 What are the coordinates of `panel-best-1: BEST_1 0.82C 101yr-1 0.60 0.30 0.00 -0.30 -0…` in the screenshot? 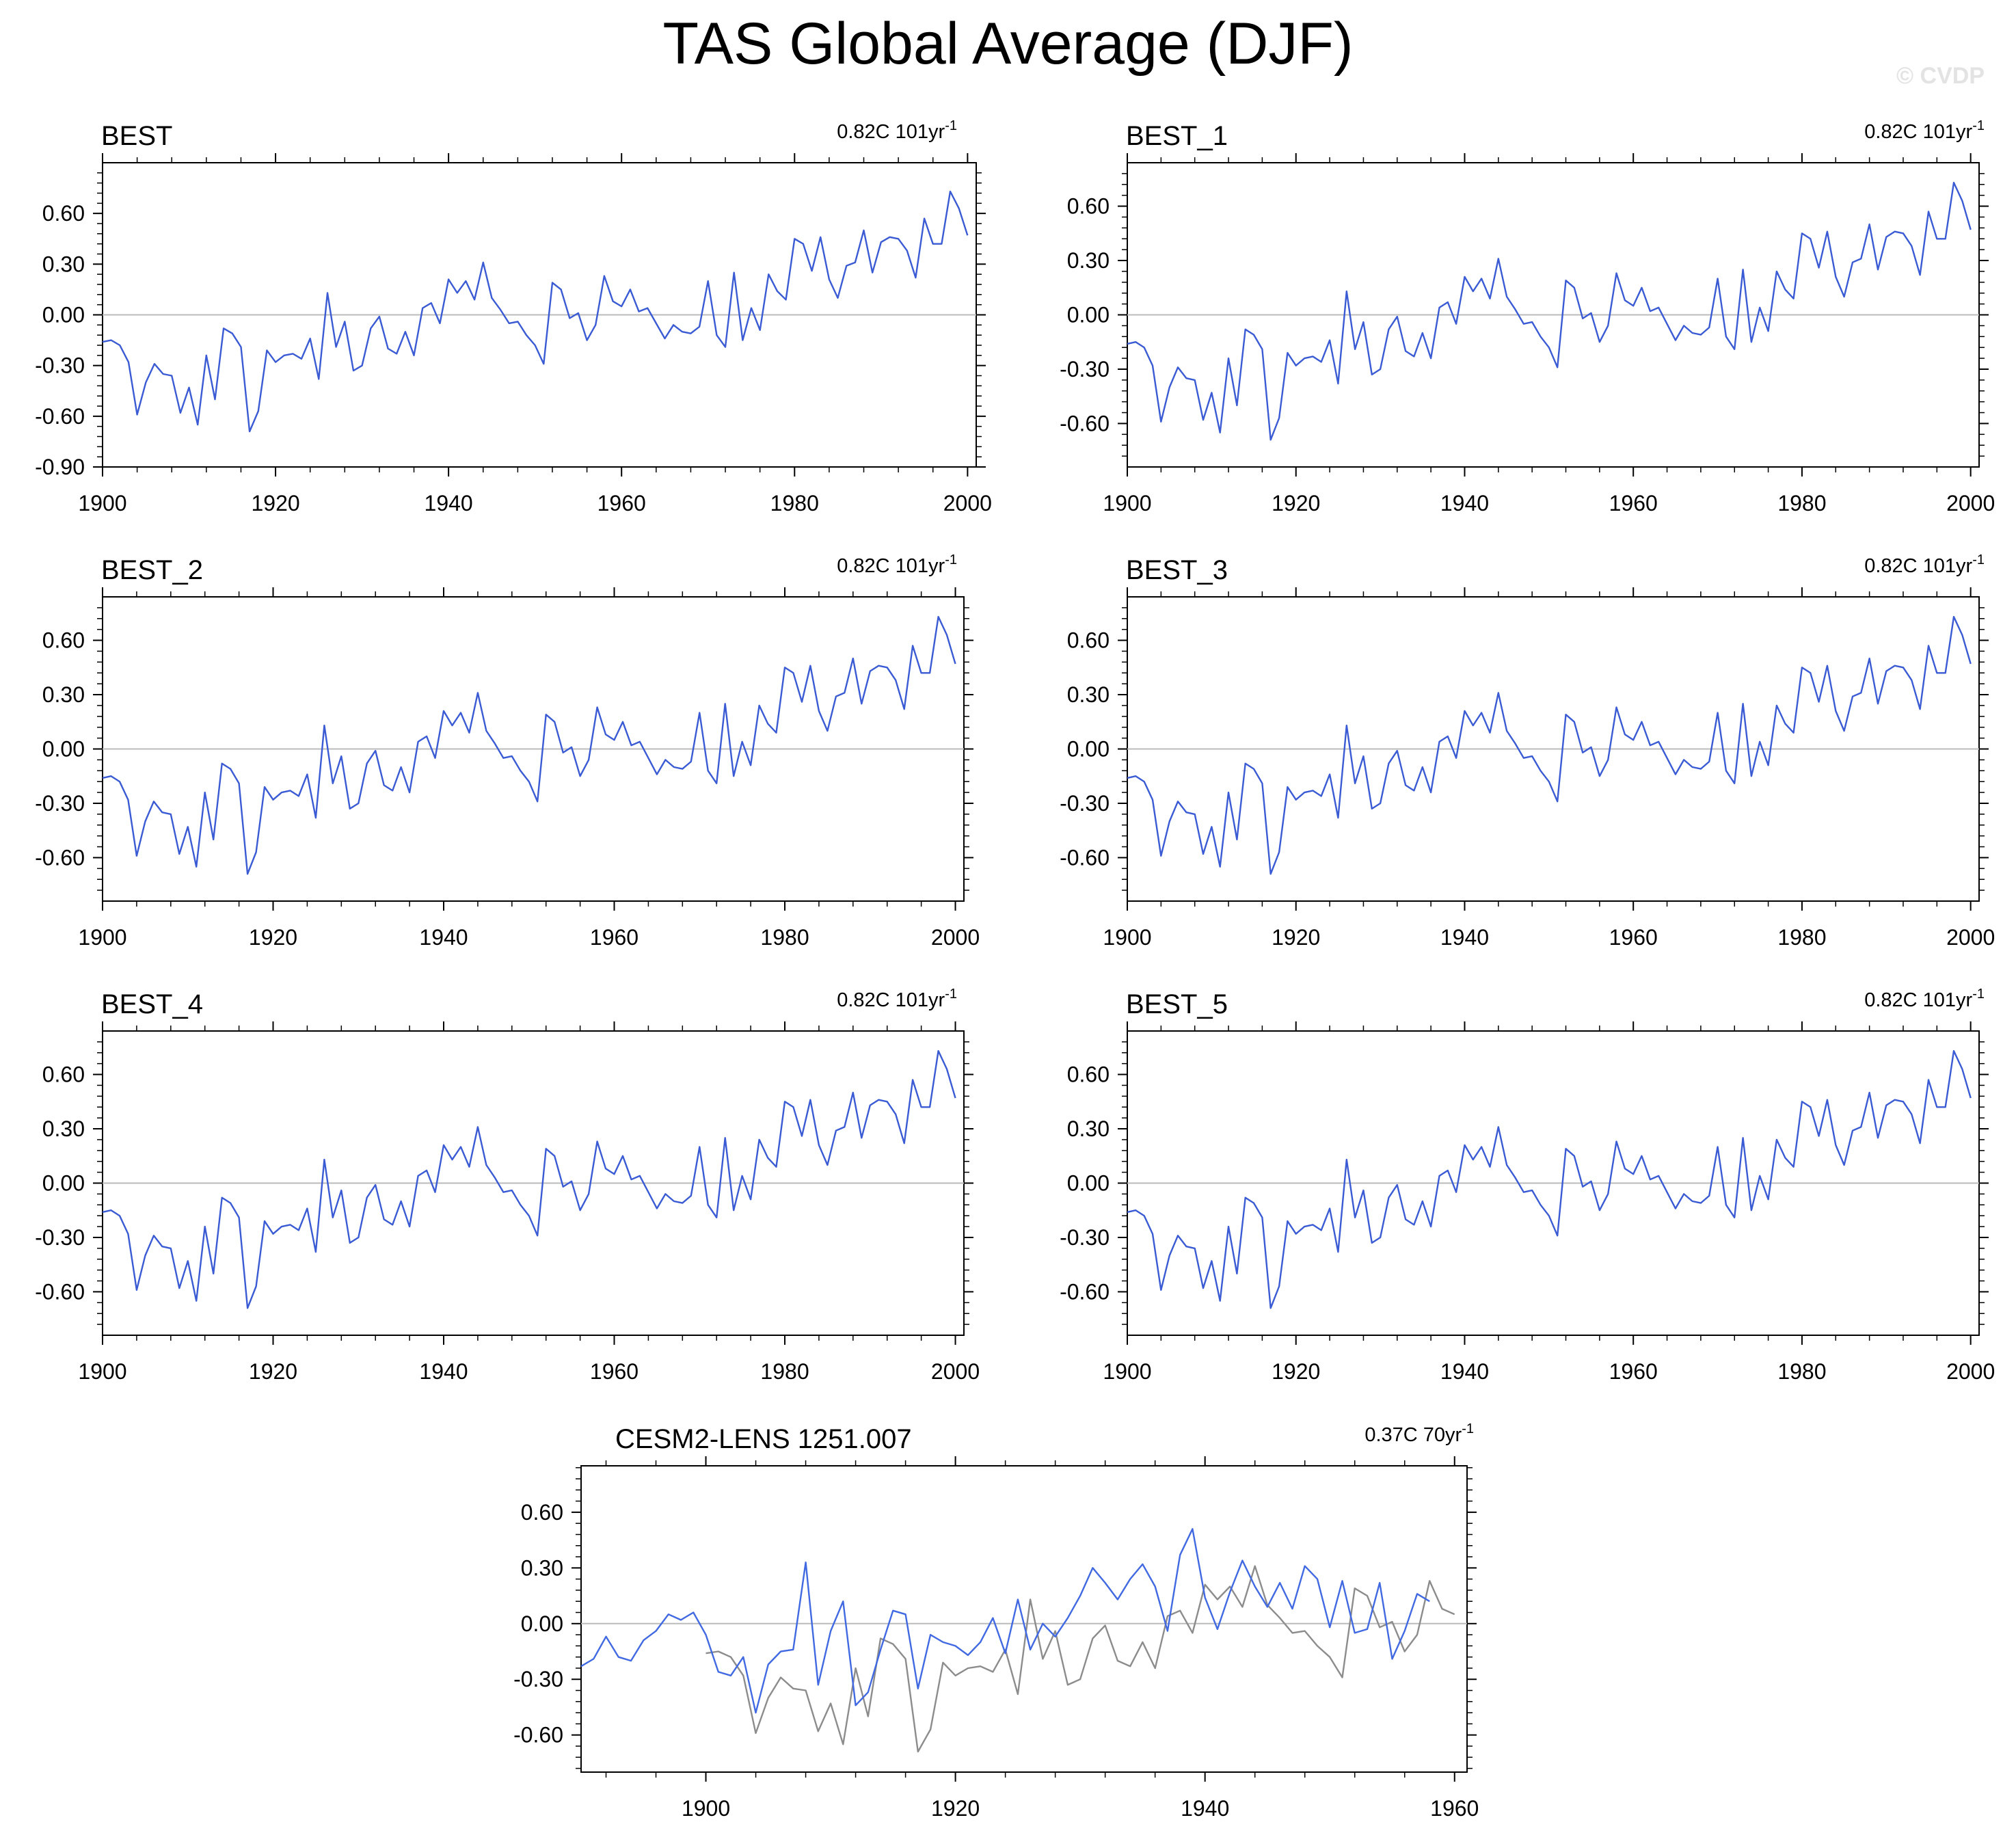 It's located at (1527, 316).